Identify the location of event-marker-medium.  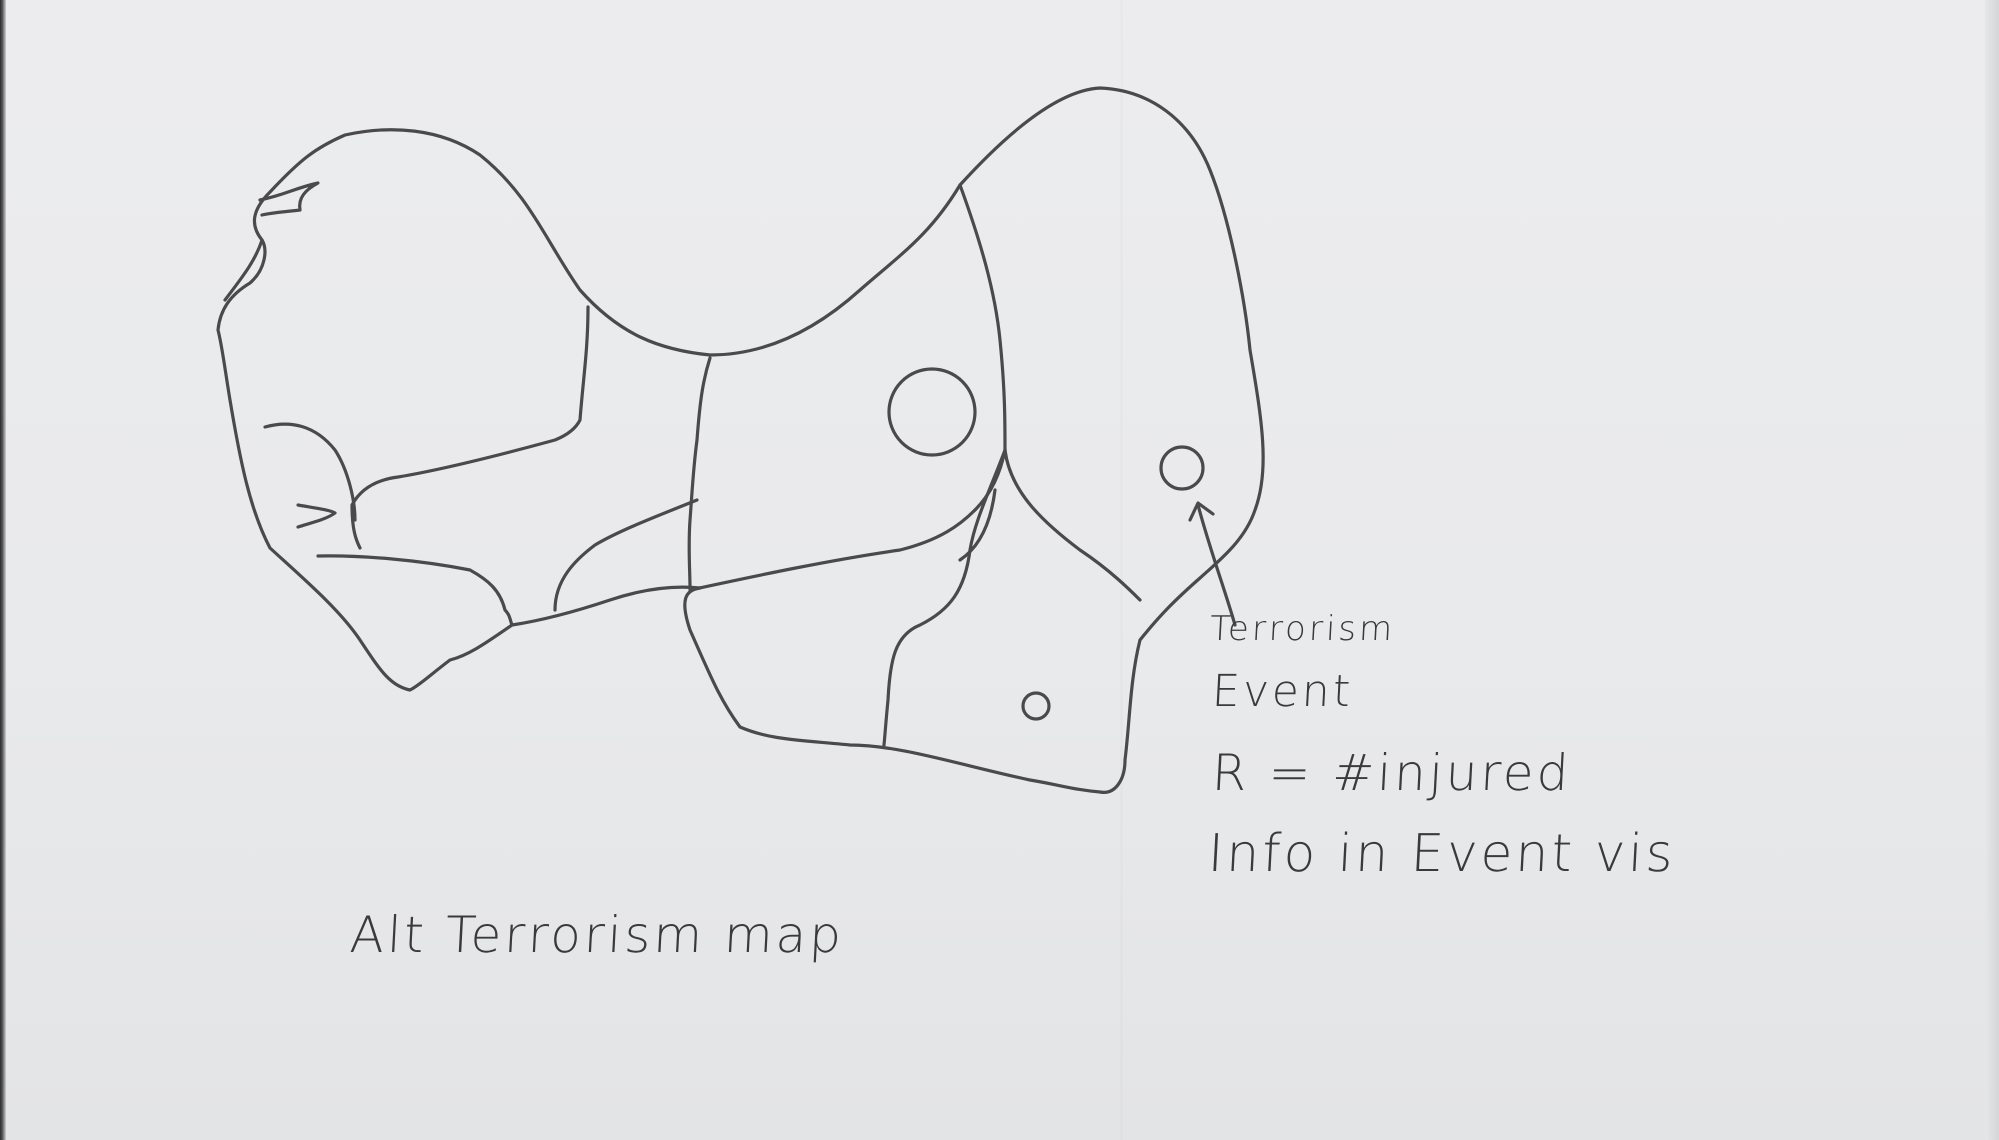
(1182, 468).